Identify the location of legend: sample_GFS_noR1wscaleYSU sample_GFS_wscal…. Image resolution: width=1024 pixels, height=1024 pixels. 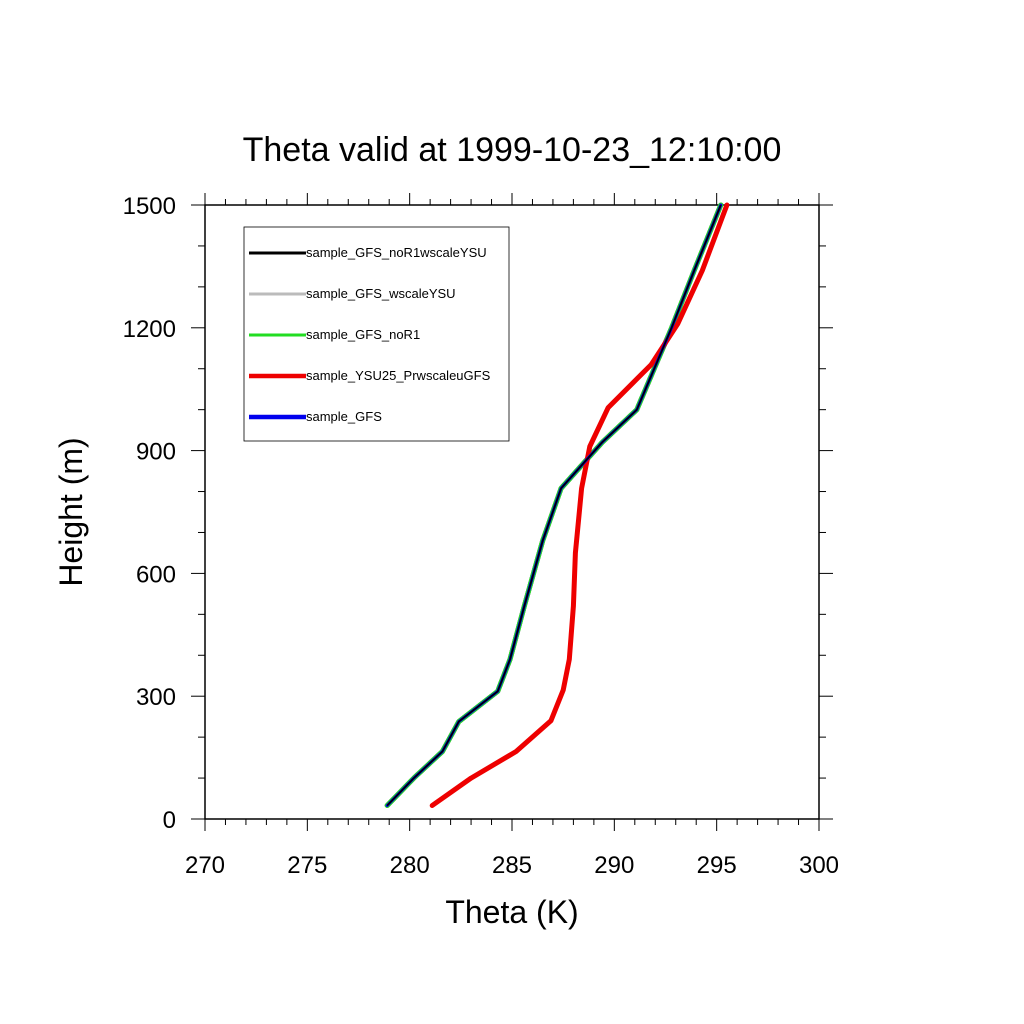
(376, 334).